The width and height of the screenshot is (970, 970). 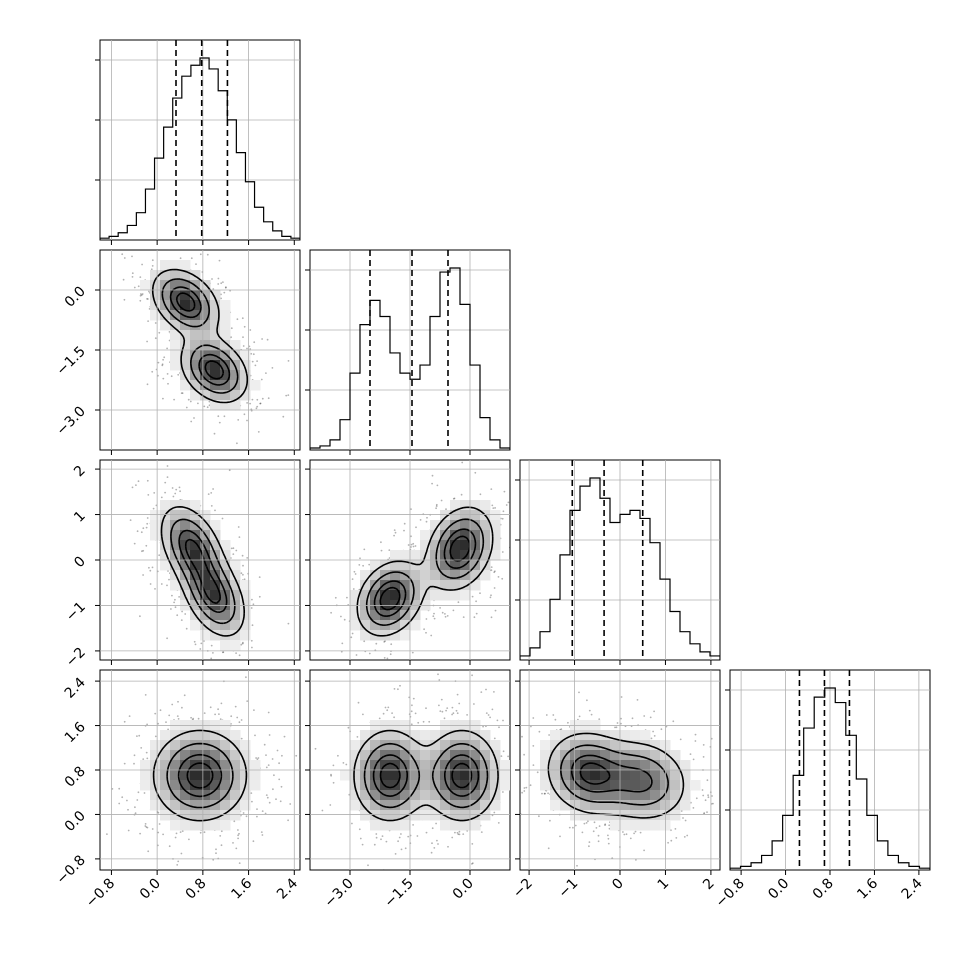 I want to click on panel-3-3: −0.8 0.0 0.8 1.6 2.4, so click(x=822, y=790).